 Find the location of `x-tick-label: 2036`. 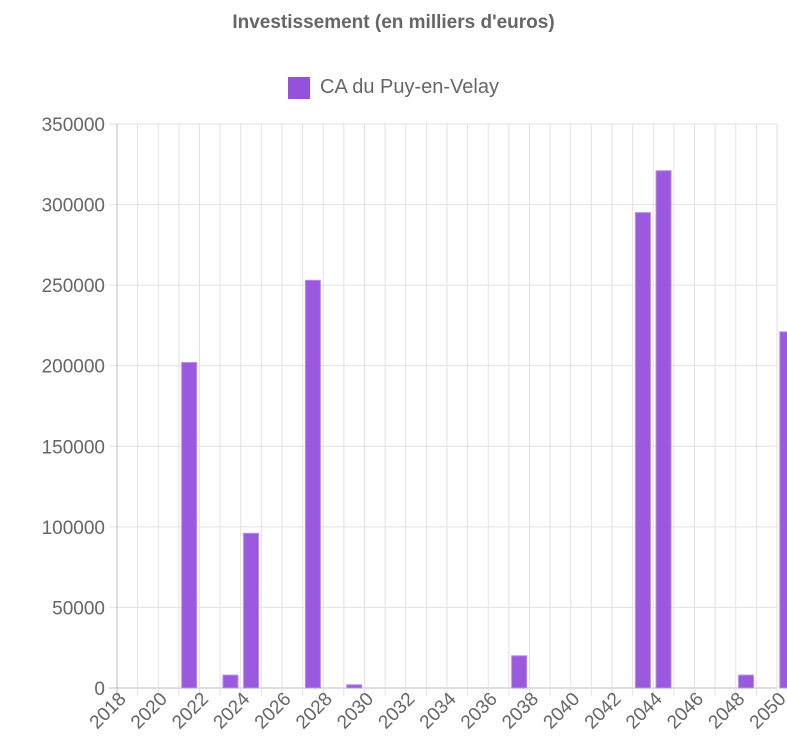

x-tick-label: 2036 is located at coordinates (479, 711).